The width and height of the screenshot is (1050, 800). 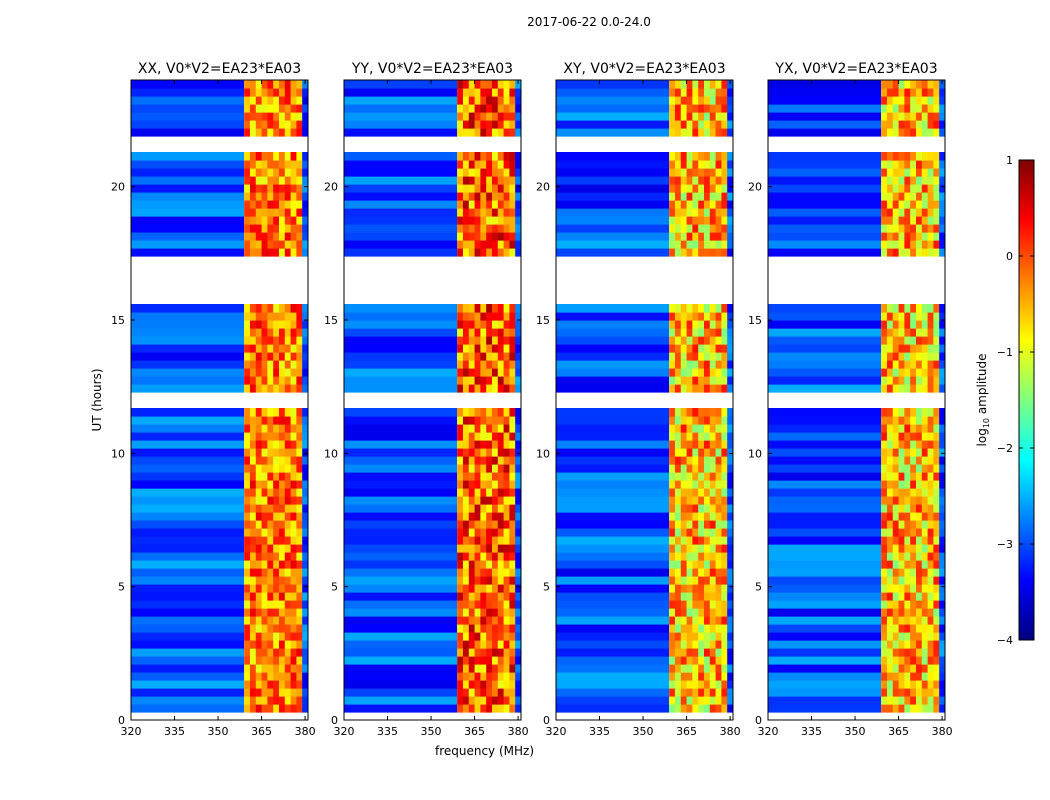 I want to click on colorbar-tick-label: −2, so click(x=1005, y=448).